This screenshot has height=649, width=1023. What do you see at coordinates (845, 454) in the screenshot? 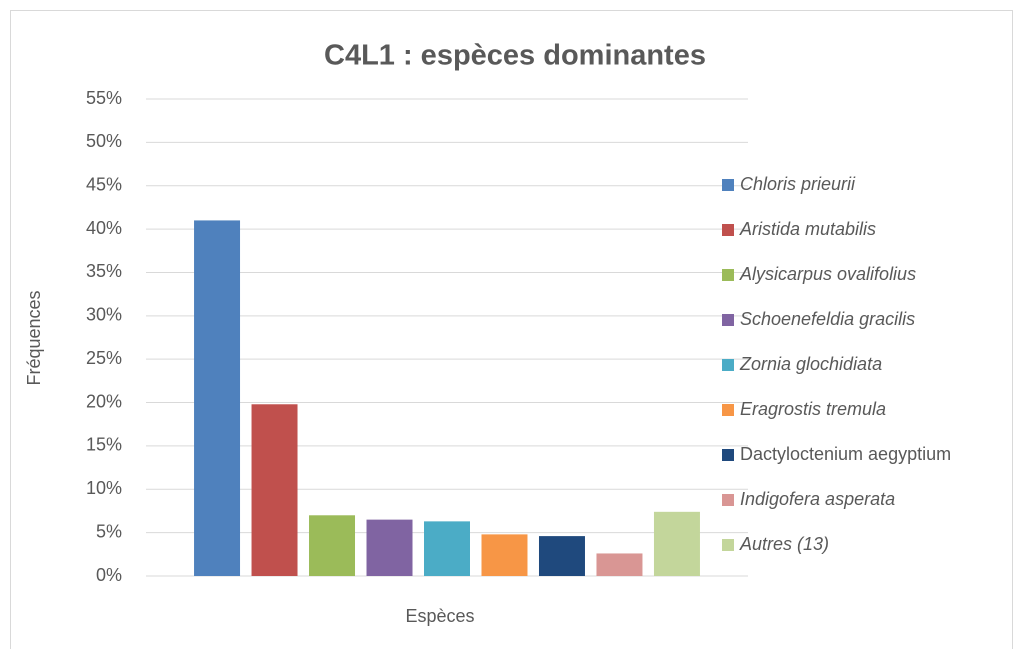
I see `legend-label: Dactyloctenium aegyptium` at bounding box center [845, 454].